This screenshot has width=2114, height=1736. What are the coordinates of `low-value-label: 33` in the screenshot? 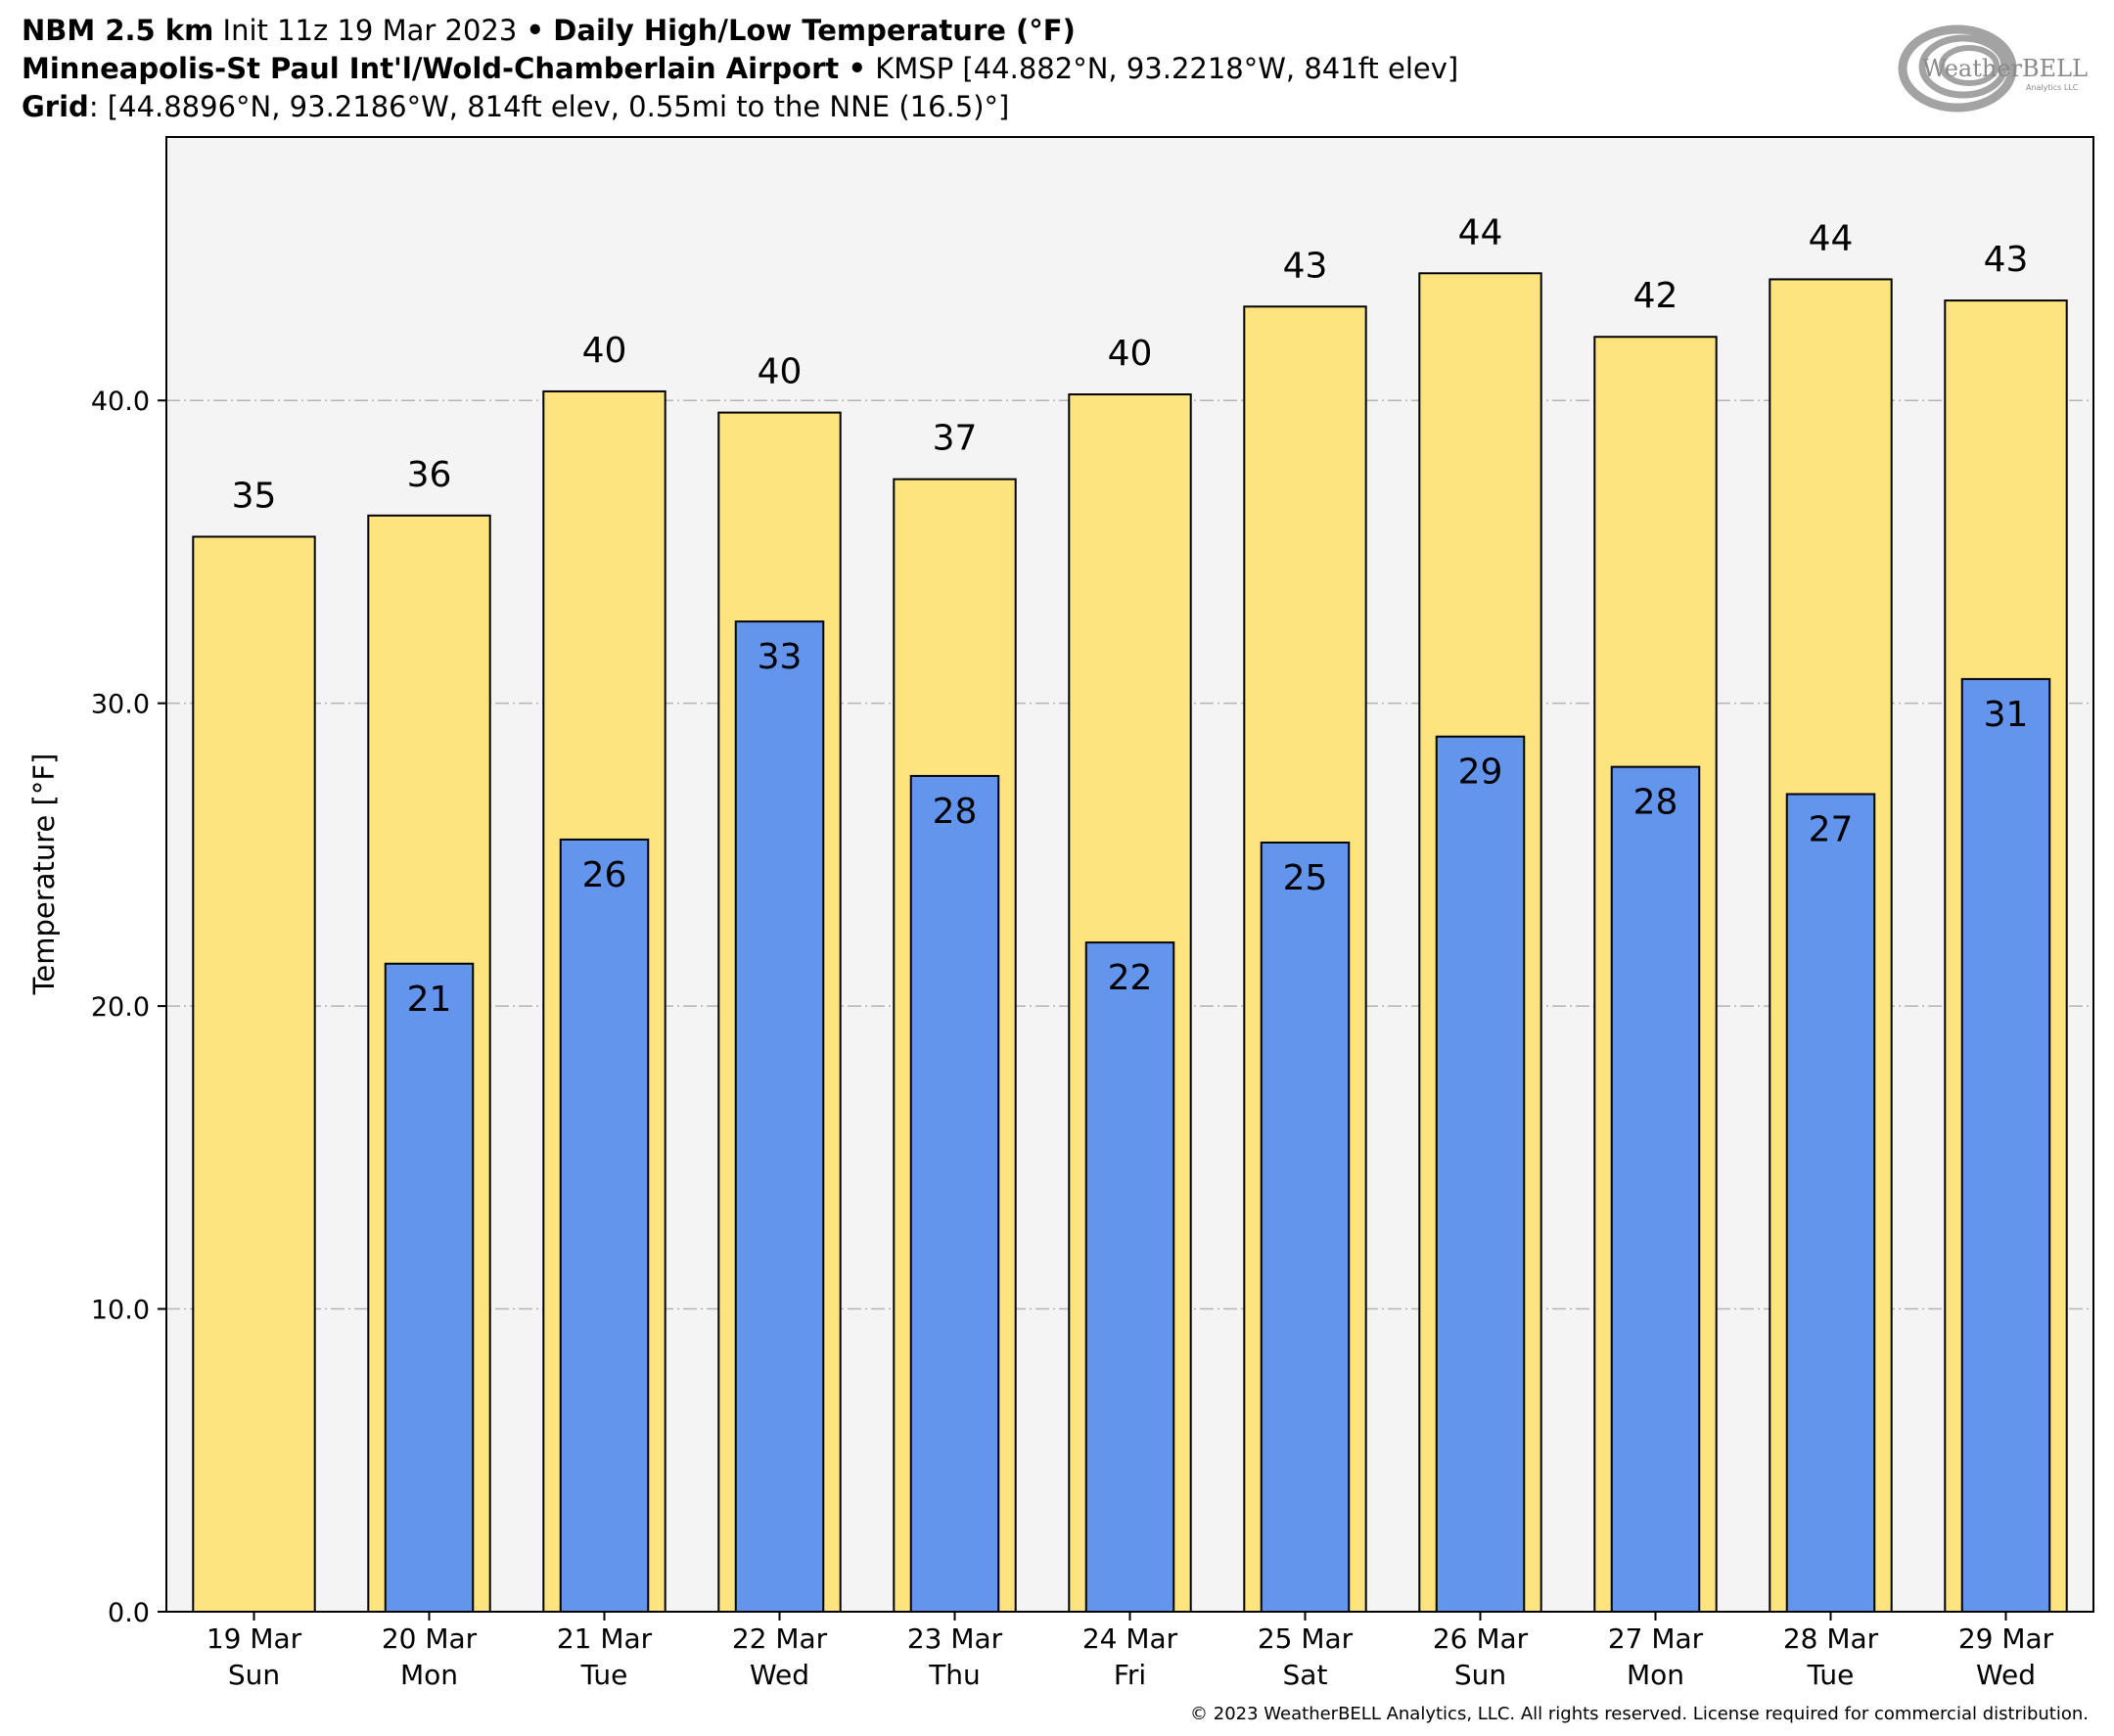 It's located at (781, 657).